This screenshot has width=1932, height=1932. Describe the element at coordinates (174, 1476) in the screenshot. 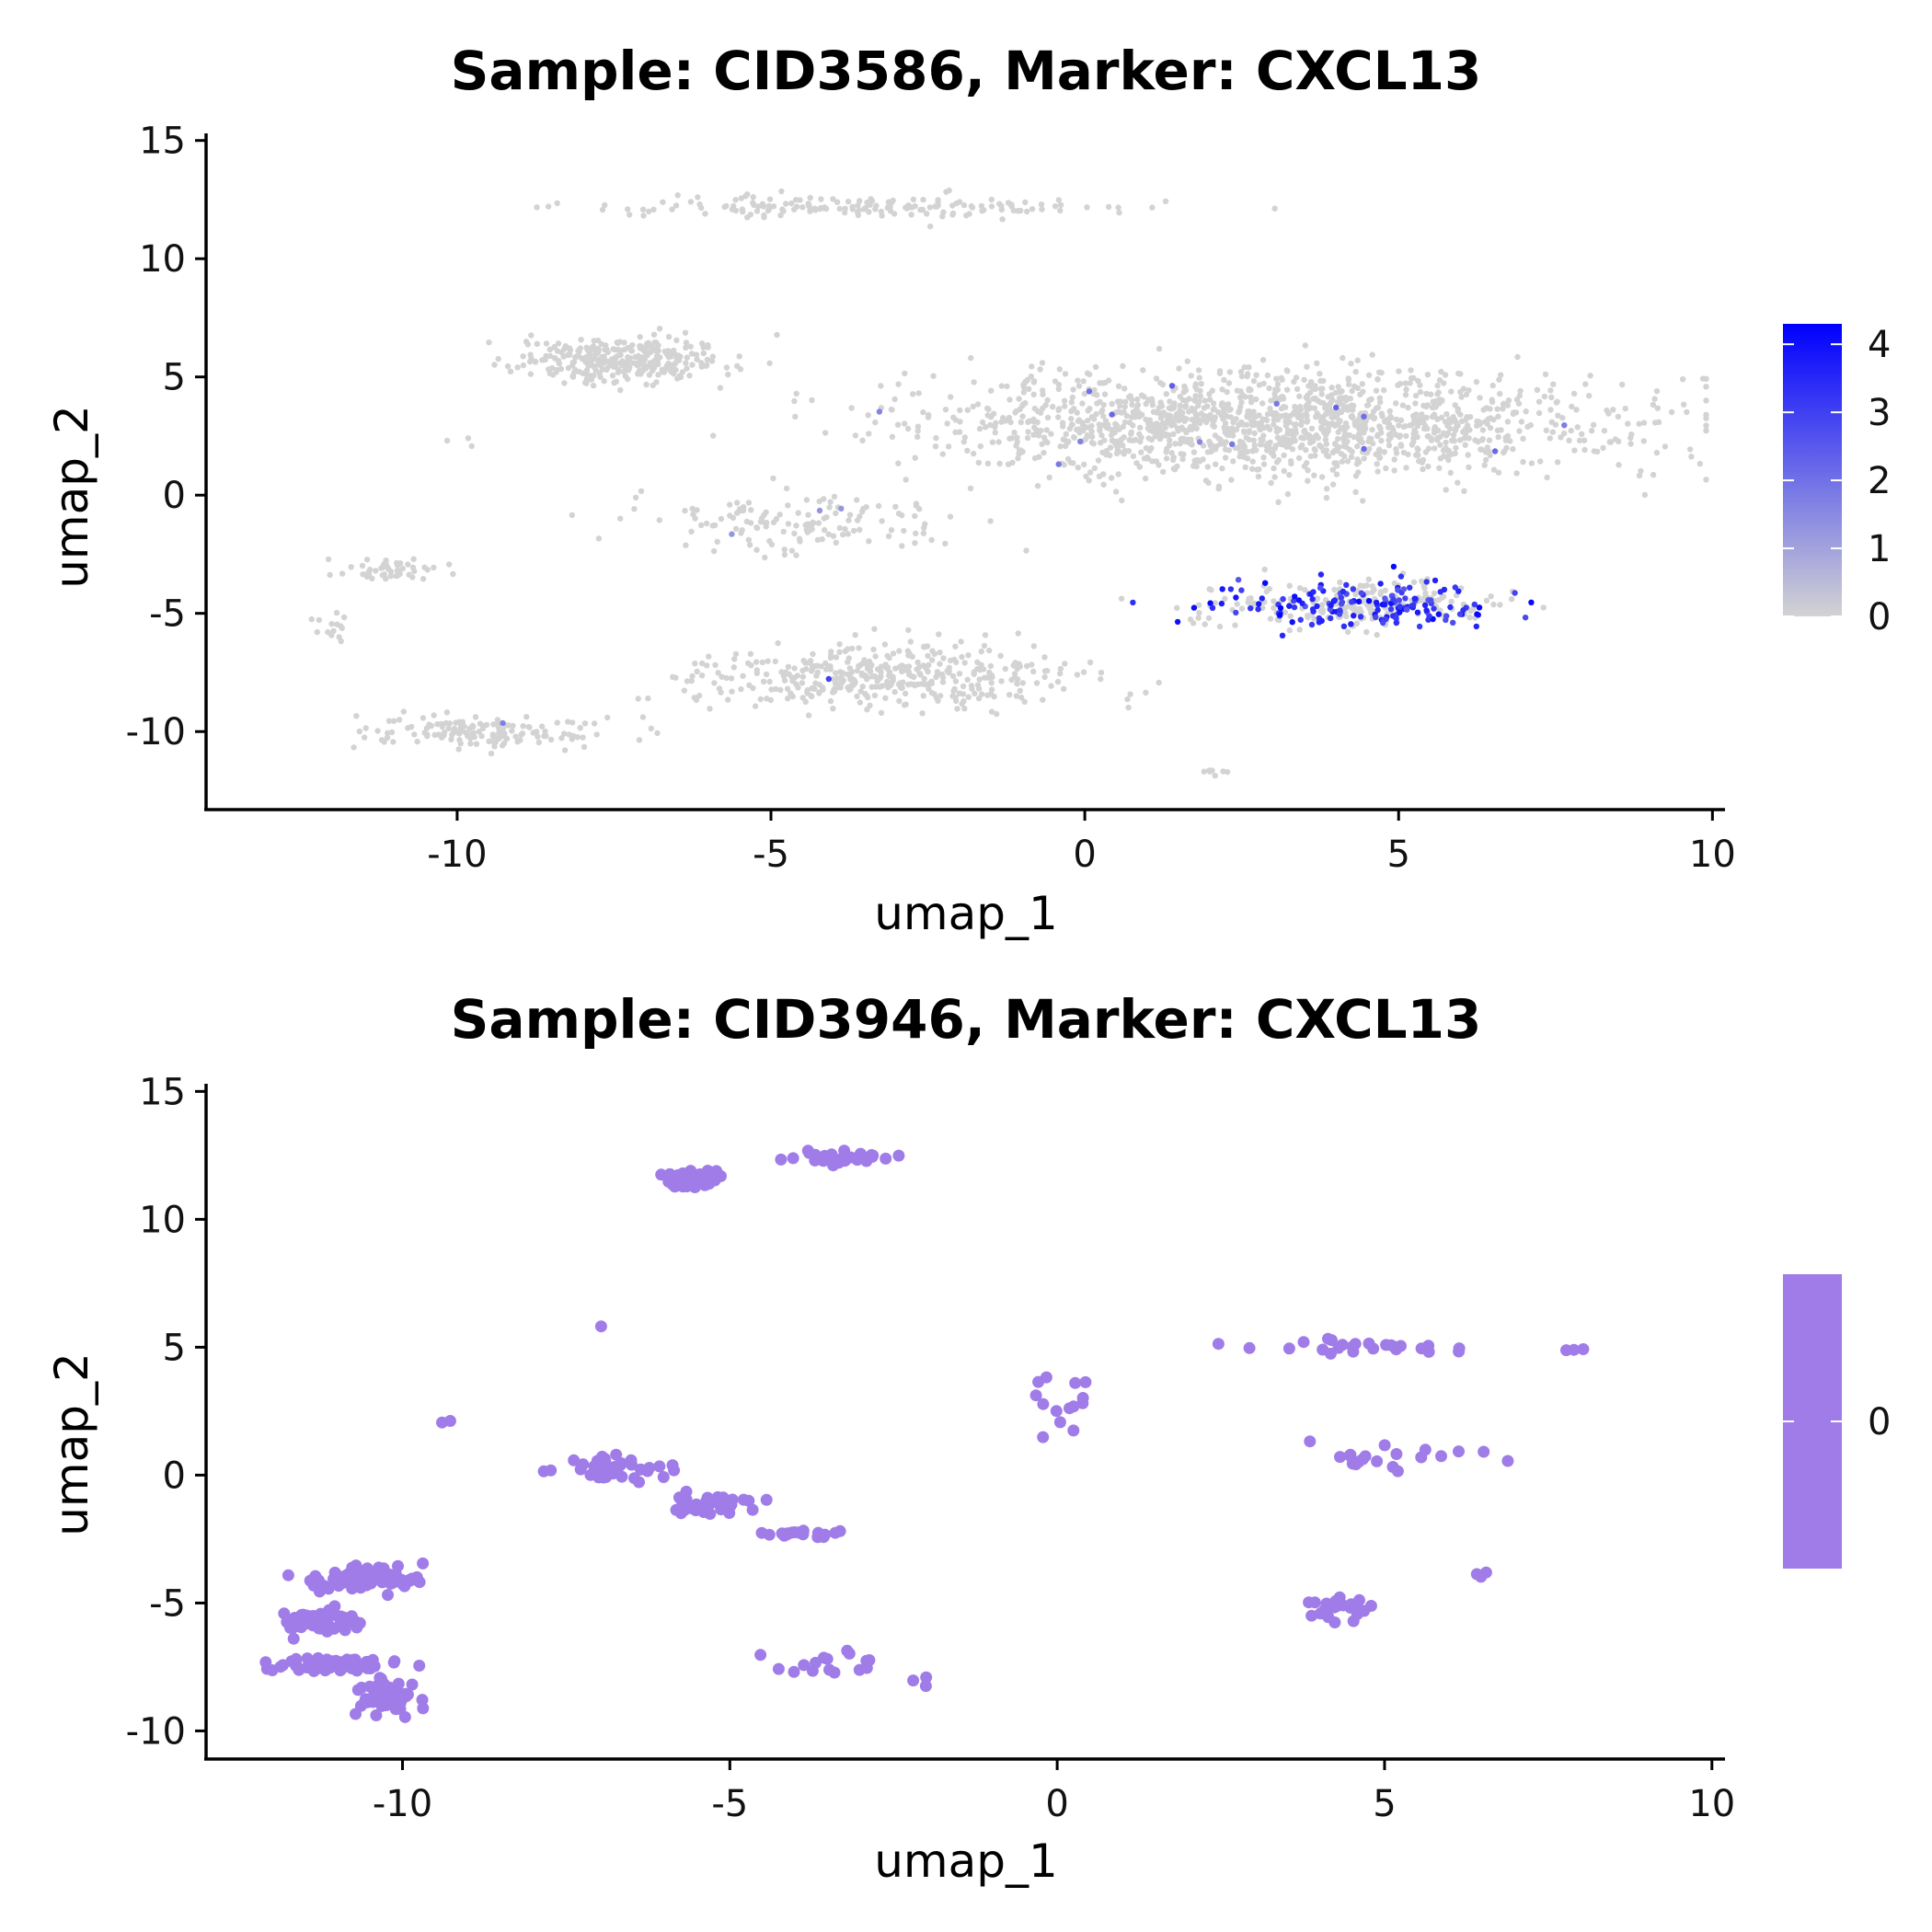

I see `y-tick-label: 0` at that location.